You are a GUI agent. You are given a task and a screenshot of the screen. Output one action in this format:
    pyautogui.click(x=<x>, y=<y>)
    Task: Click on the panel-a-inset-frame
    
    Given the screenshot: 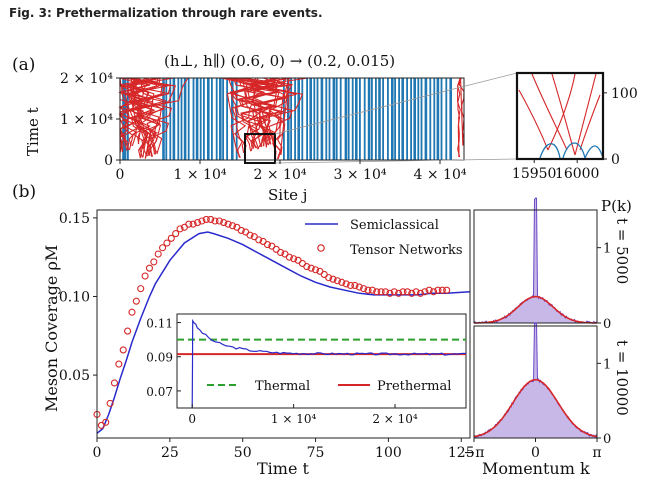 What is the action you would take?
    pyautogui.click(x=560, y=116)
    